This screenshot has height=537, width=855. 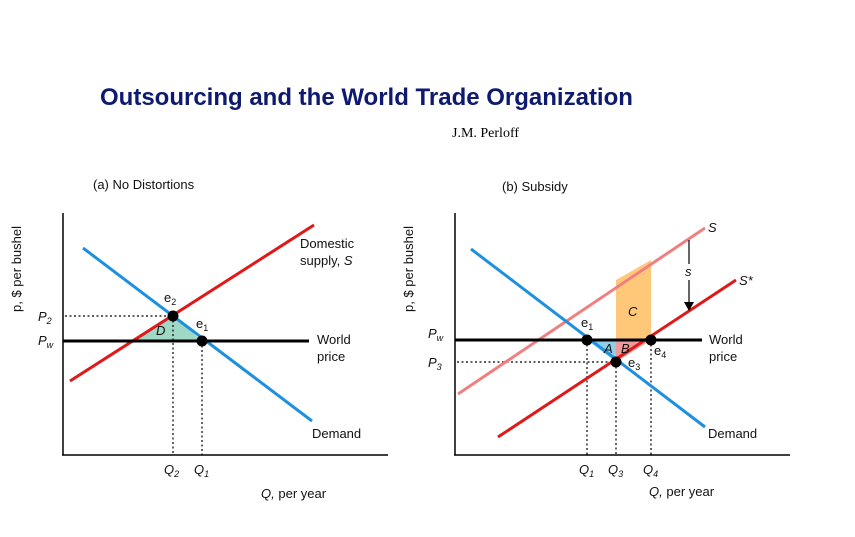 I want to click on area-b, so click(x=633, y=351).